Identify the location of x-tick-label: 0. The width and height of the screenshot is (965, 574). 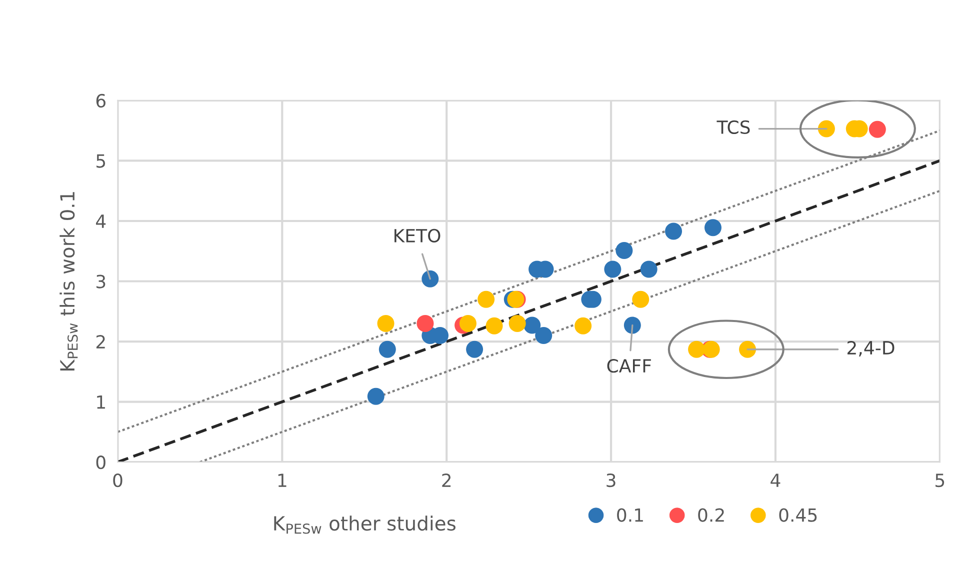
(117, 481).